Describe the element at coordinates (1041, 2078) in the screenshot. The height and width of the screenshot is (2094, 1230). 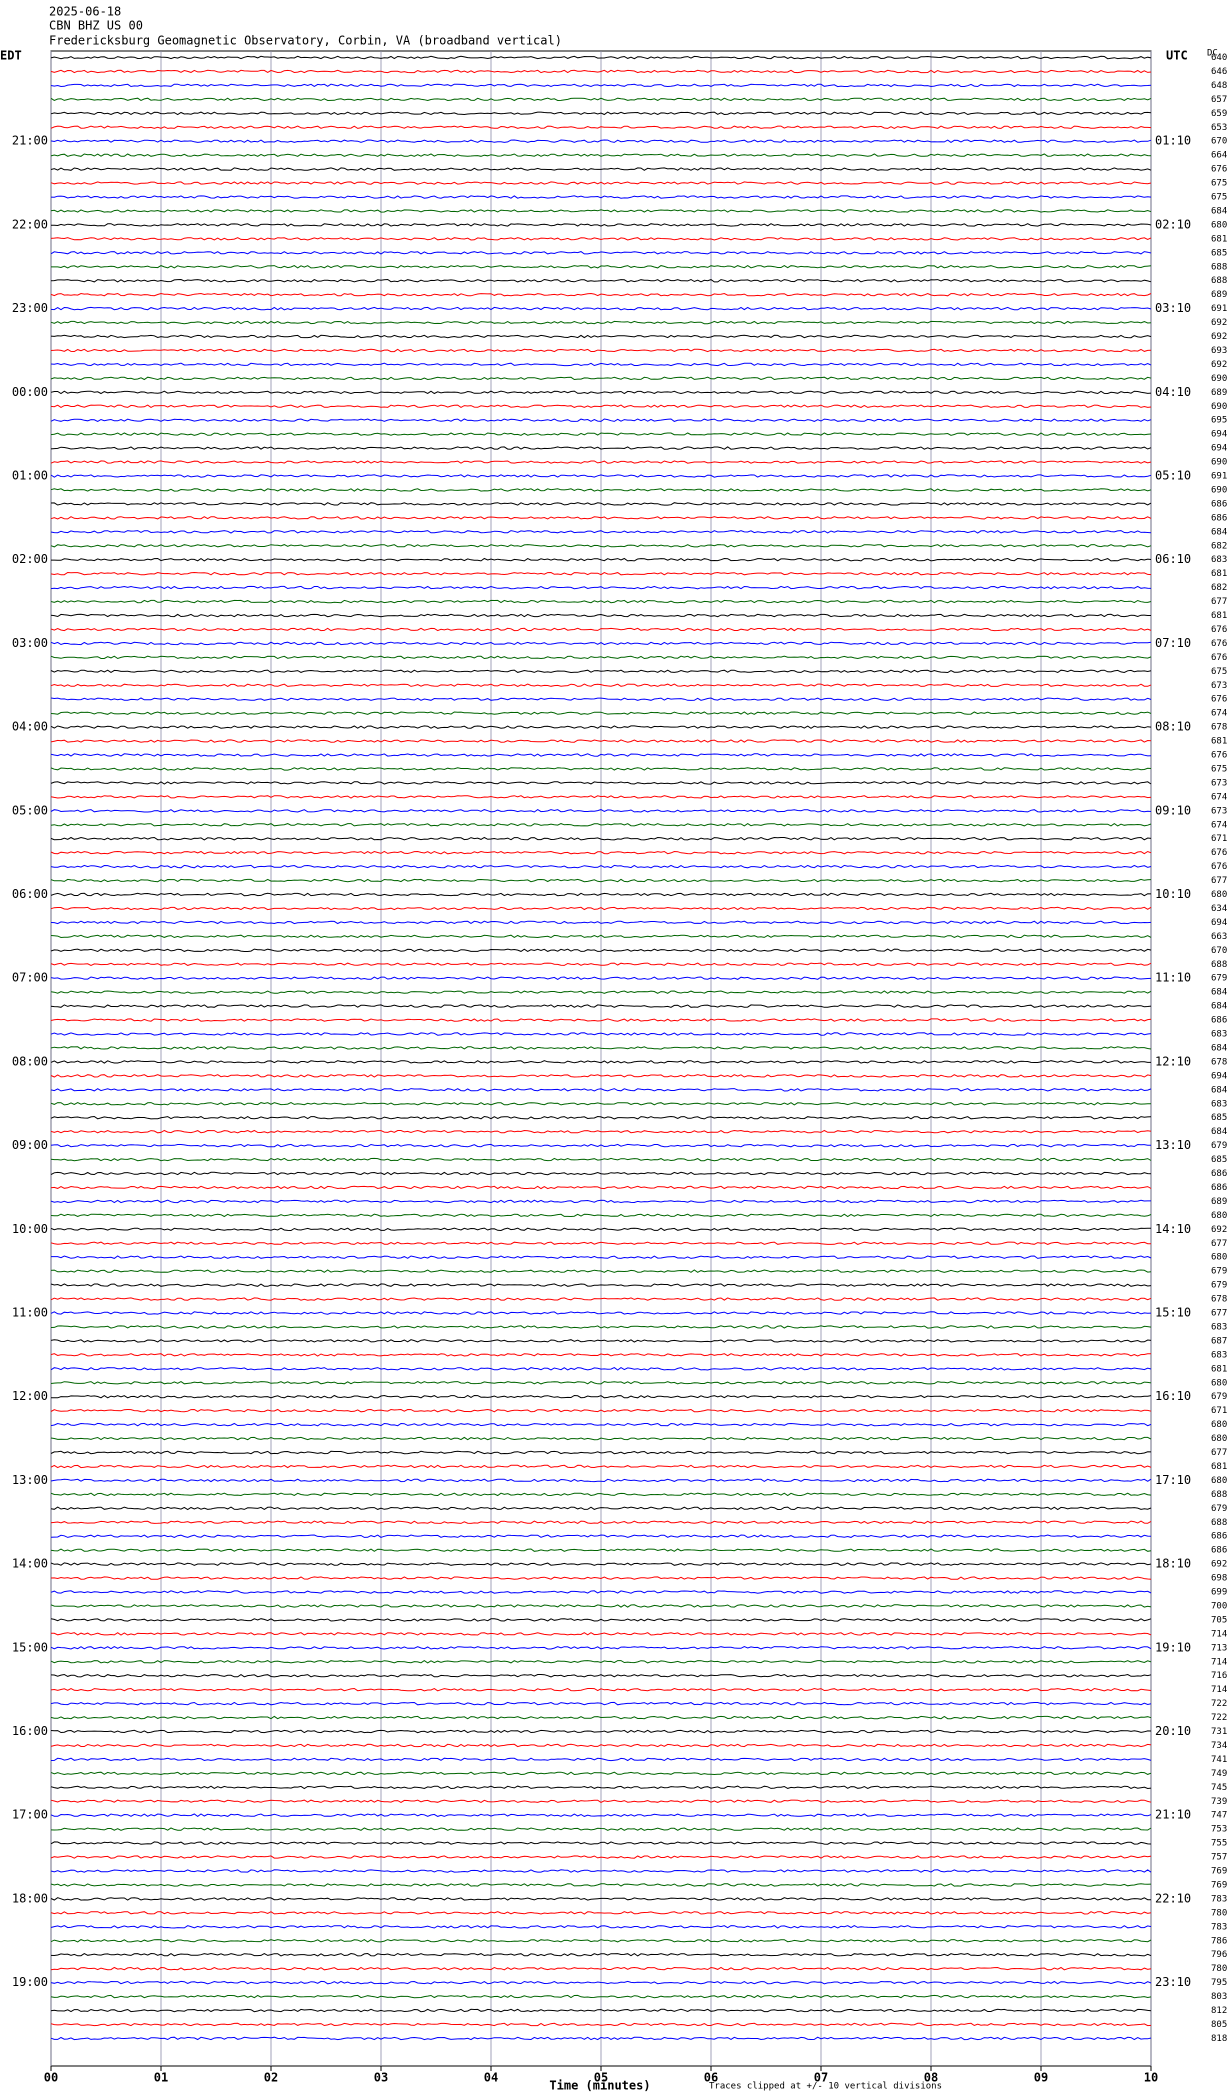
I see `x-tick-label: 09` at that location.